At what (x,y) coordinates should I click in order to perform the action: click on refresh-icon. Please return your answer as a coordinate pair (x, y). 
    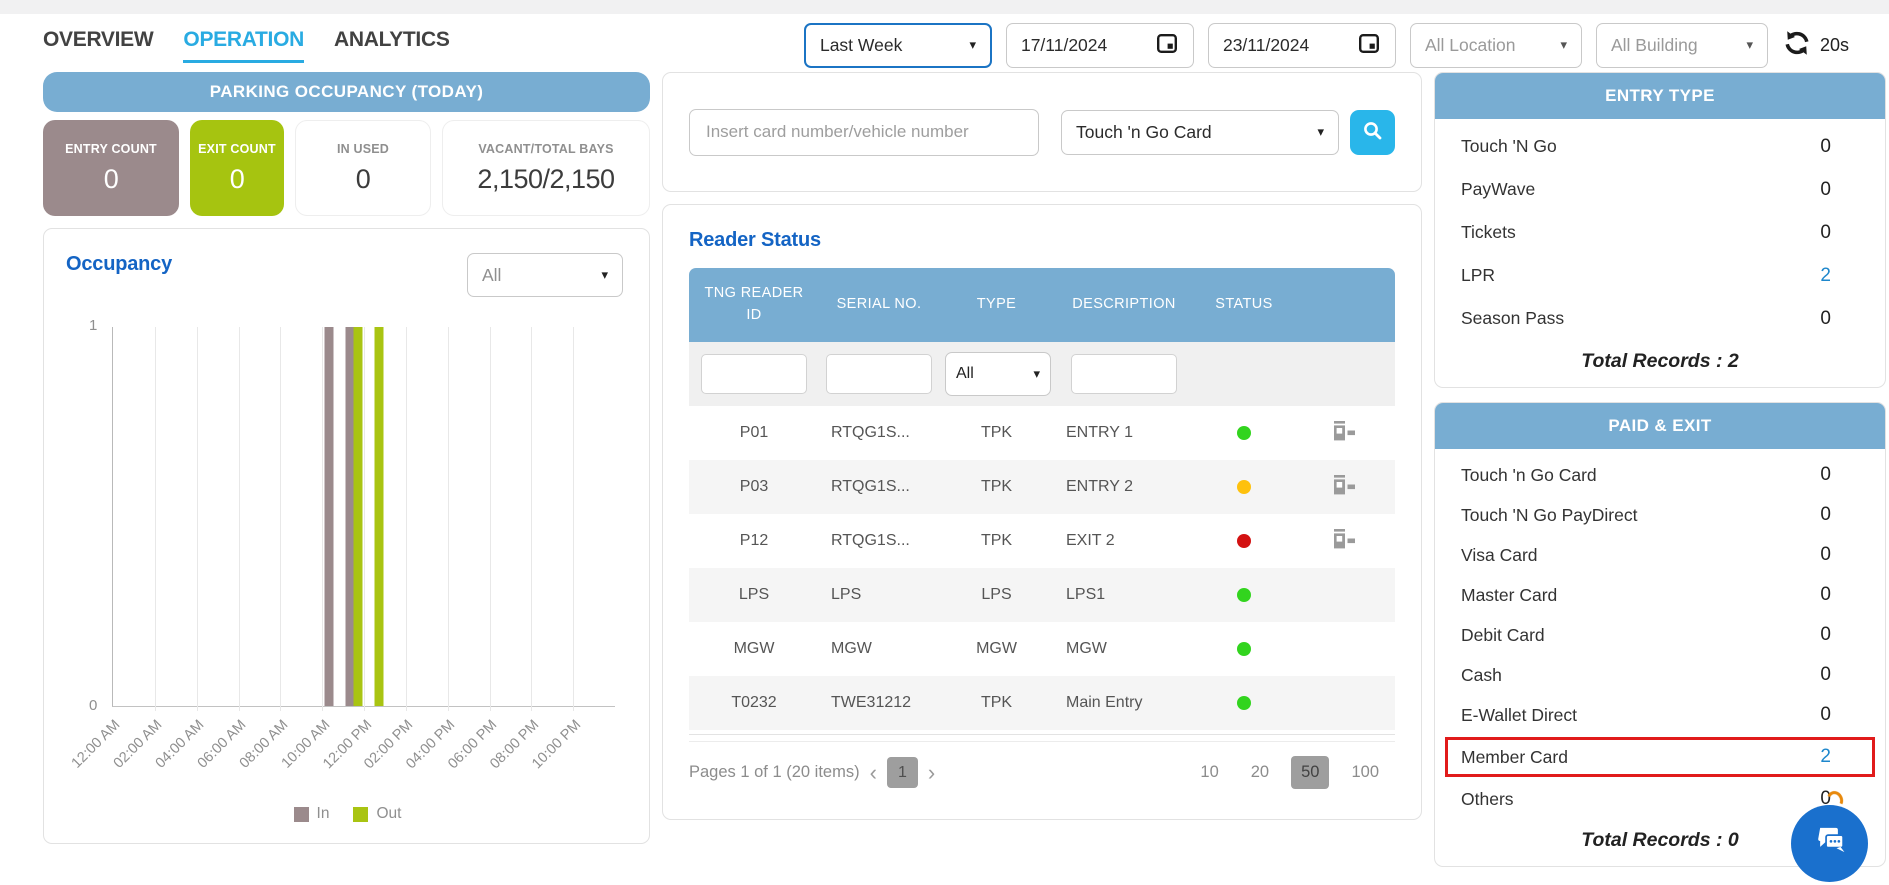
    Looking at the image, I should click on (1797, 45).